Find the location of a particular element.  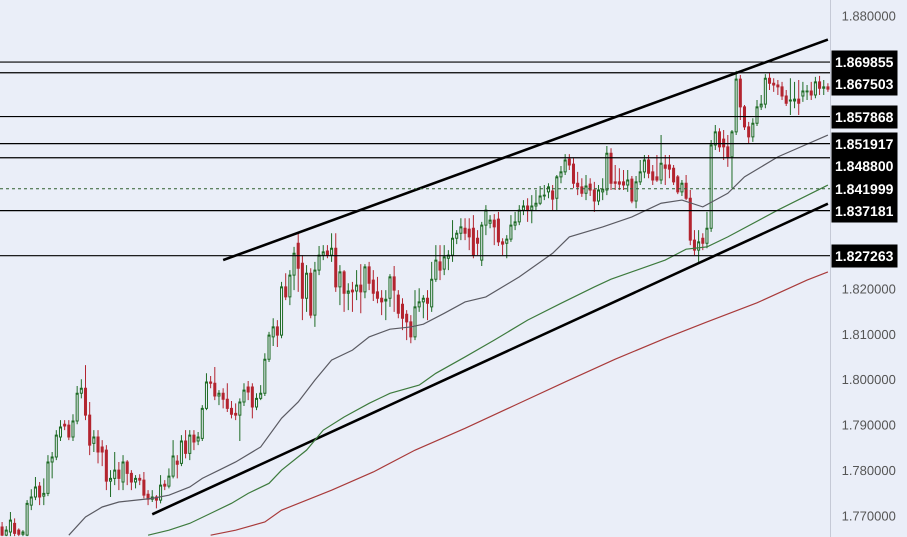

ref-line-label: 1.837181 is located at coordinates (864, 211).